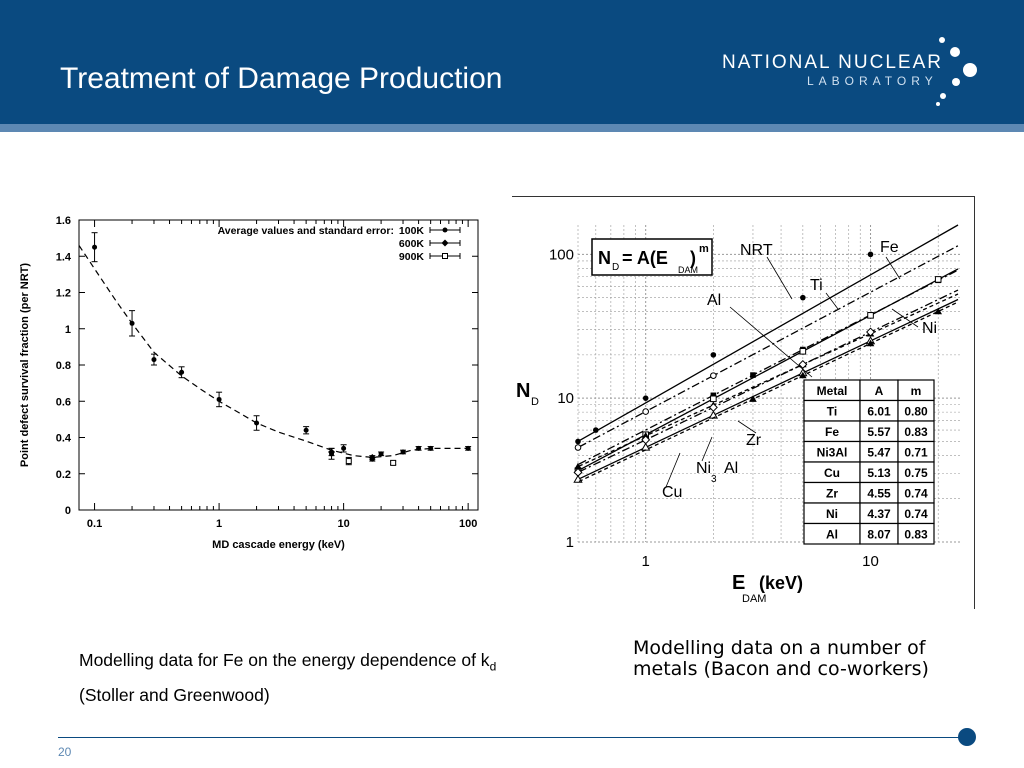  What do you see at coordinates (468, 524) in the screenshot?
I see `x-tick-label: 100` at bounding box center [468, 524].